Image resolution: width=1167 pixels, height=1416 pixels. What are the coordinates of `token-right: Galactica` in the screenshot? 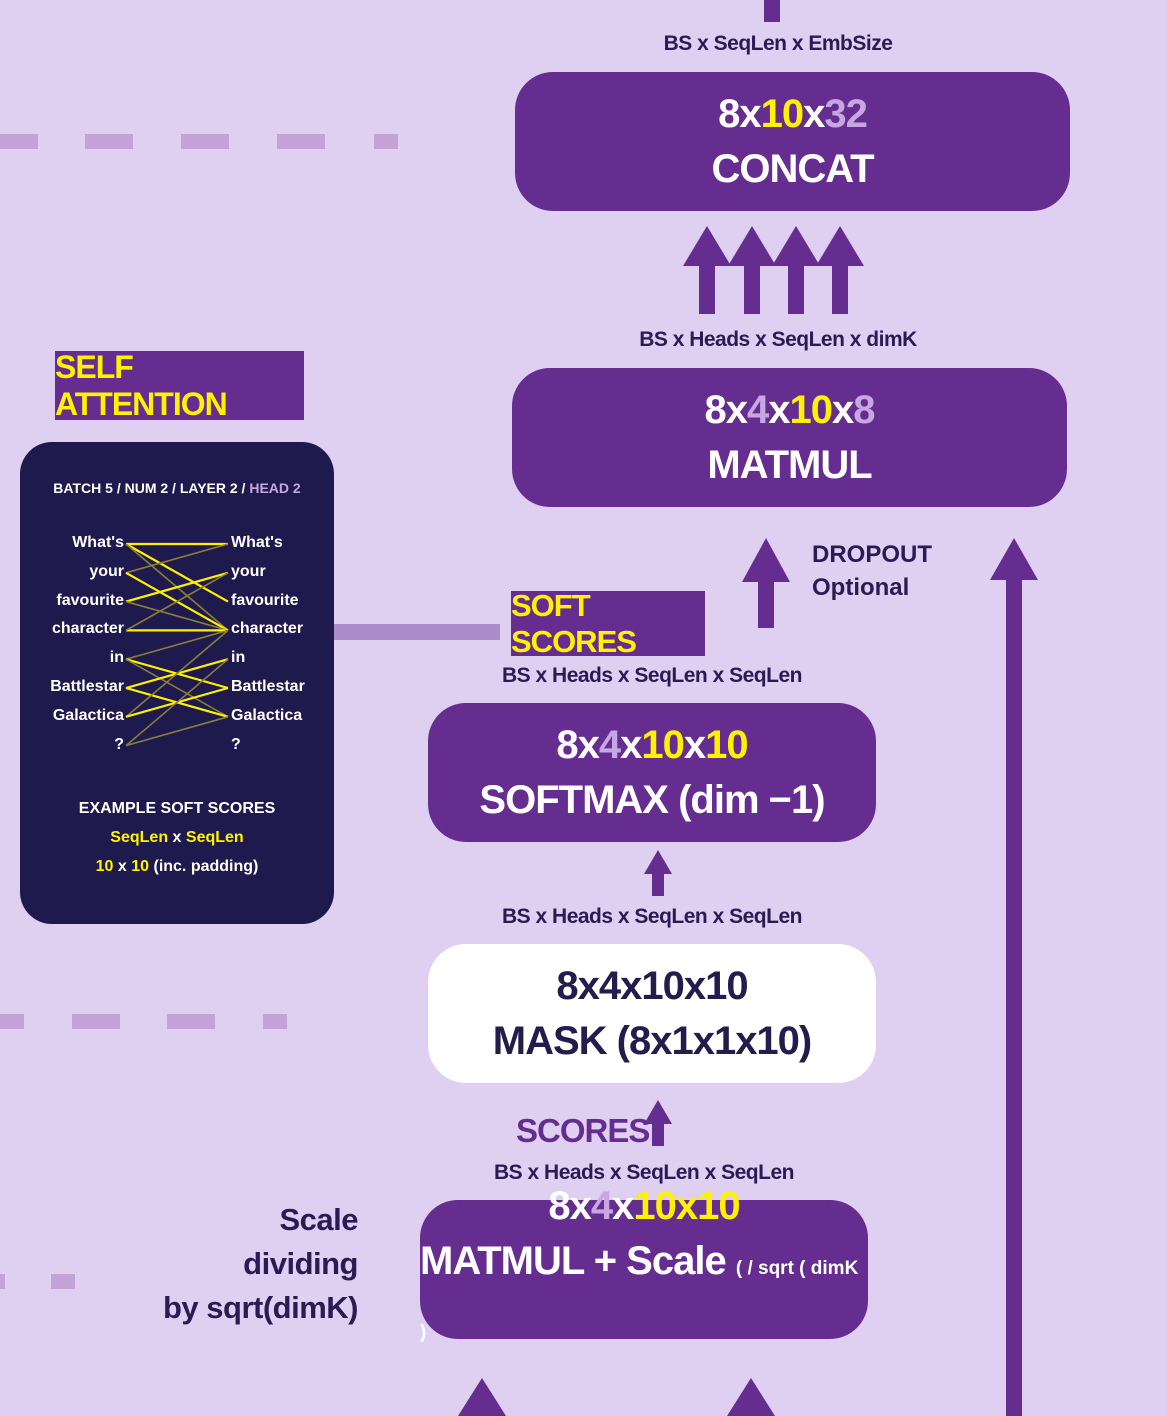 It's located at (267, 715).